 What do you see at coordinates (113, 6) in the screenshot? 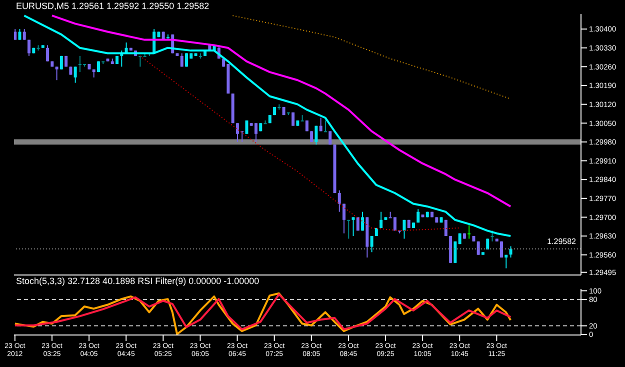
I see `chart-title: EURUSD,M5 1.29561 1.29592 1.29550 1.29582` at bounding box center [113, 6].